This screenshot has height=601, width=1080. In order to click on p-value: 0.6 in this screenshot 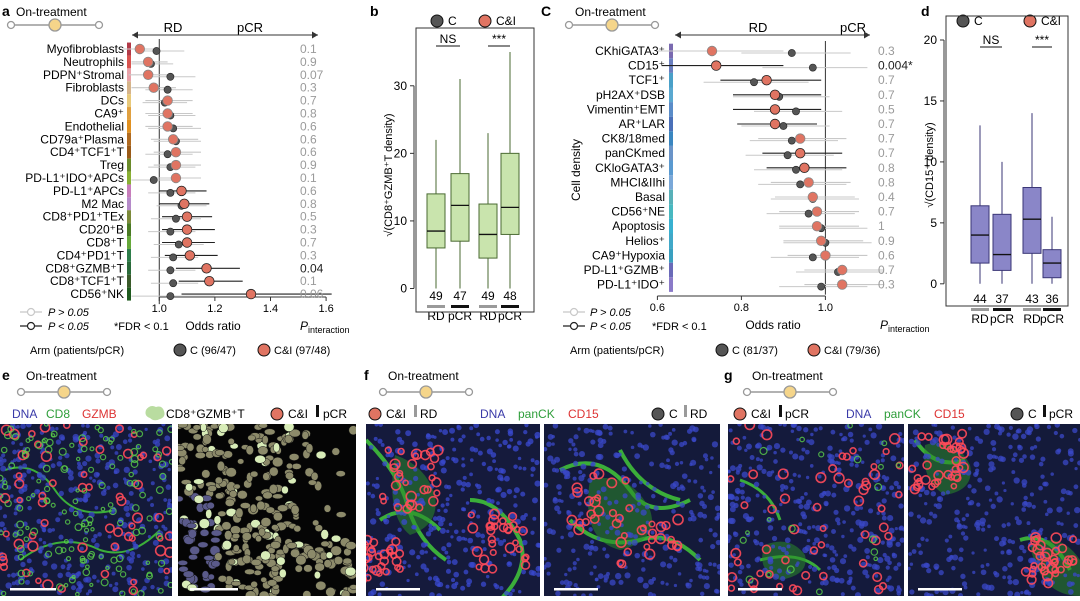, I will do `click(308, 139)`.